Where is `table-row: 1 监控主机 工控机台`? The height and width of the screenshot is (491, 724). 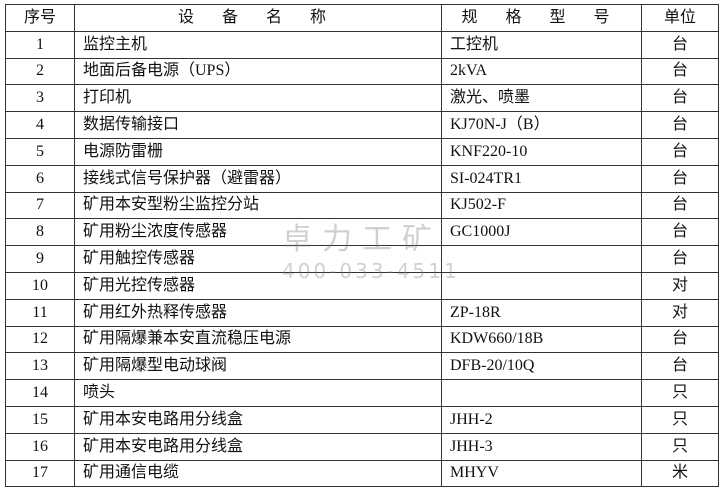 table-row: 1 监控主机 工控机台 is located at coordinates (362, 44).